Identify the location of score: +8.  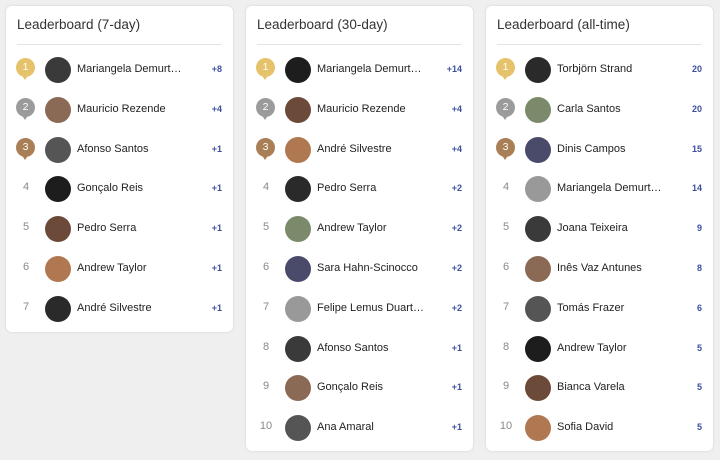
(216, 69).